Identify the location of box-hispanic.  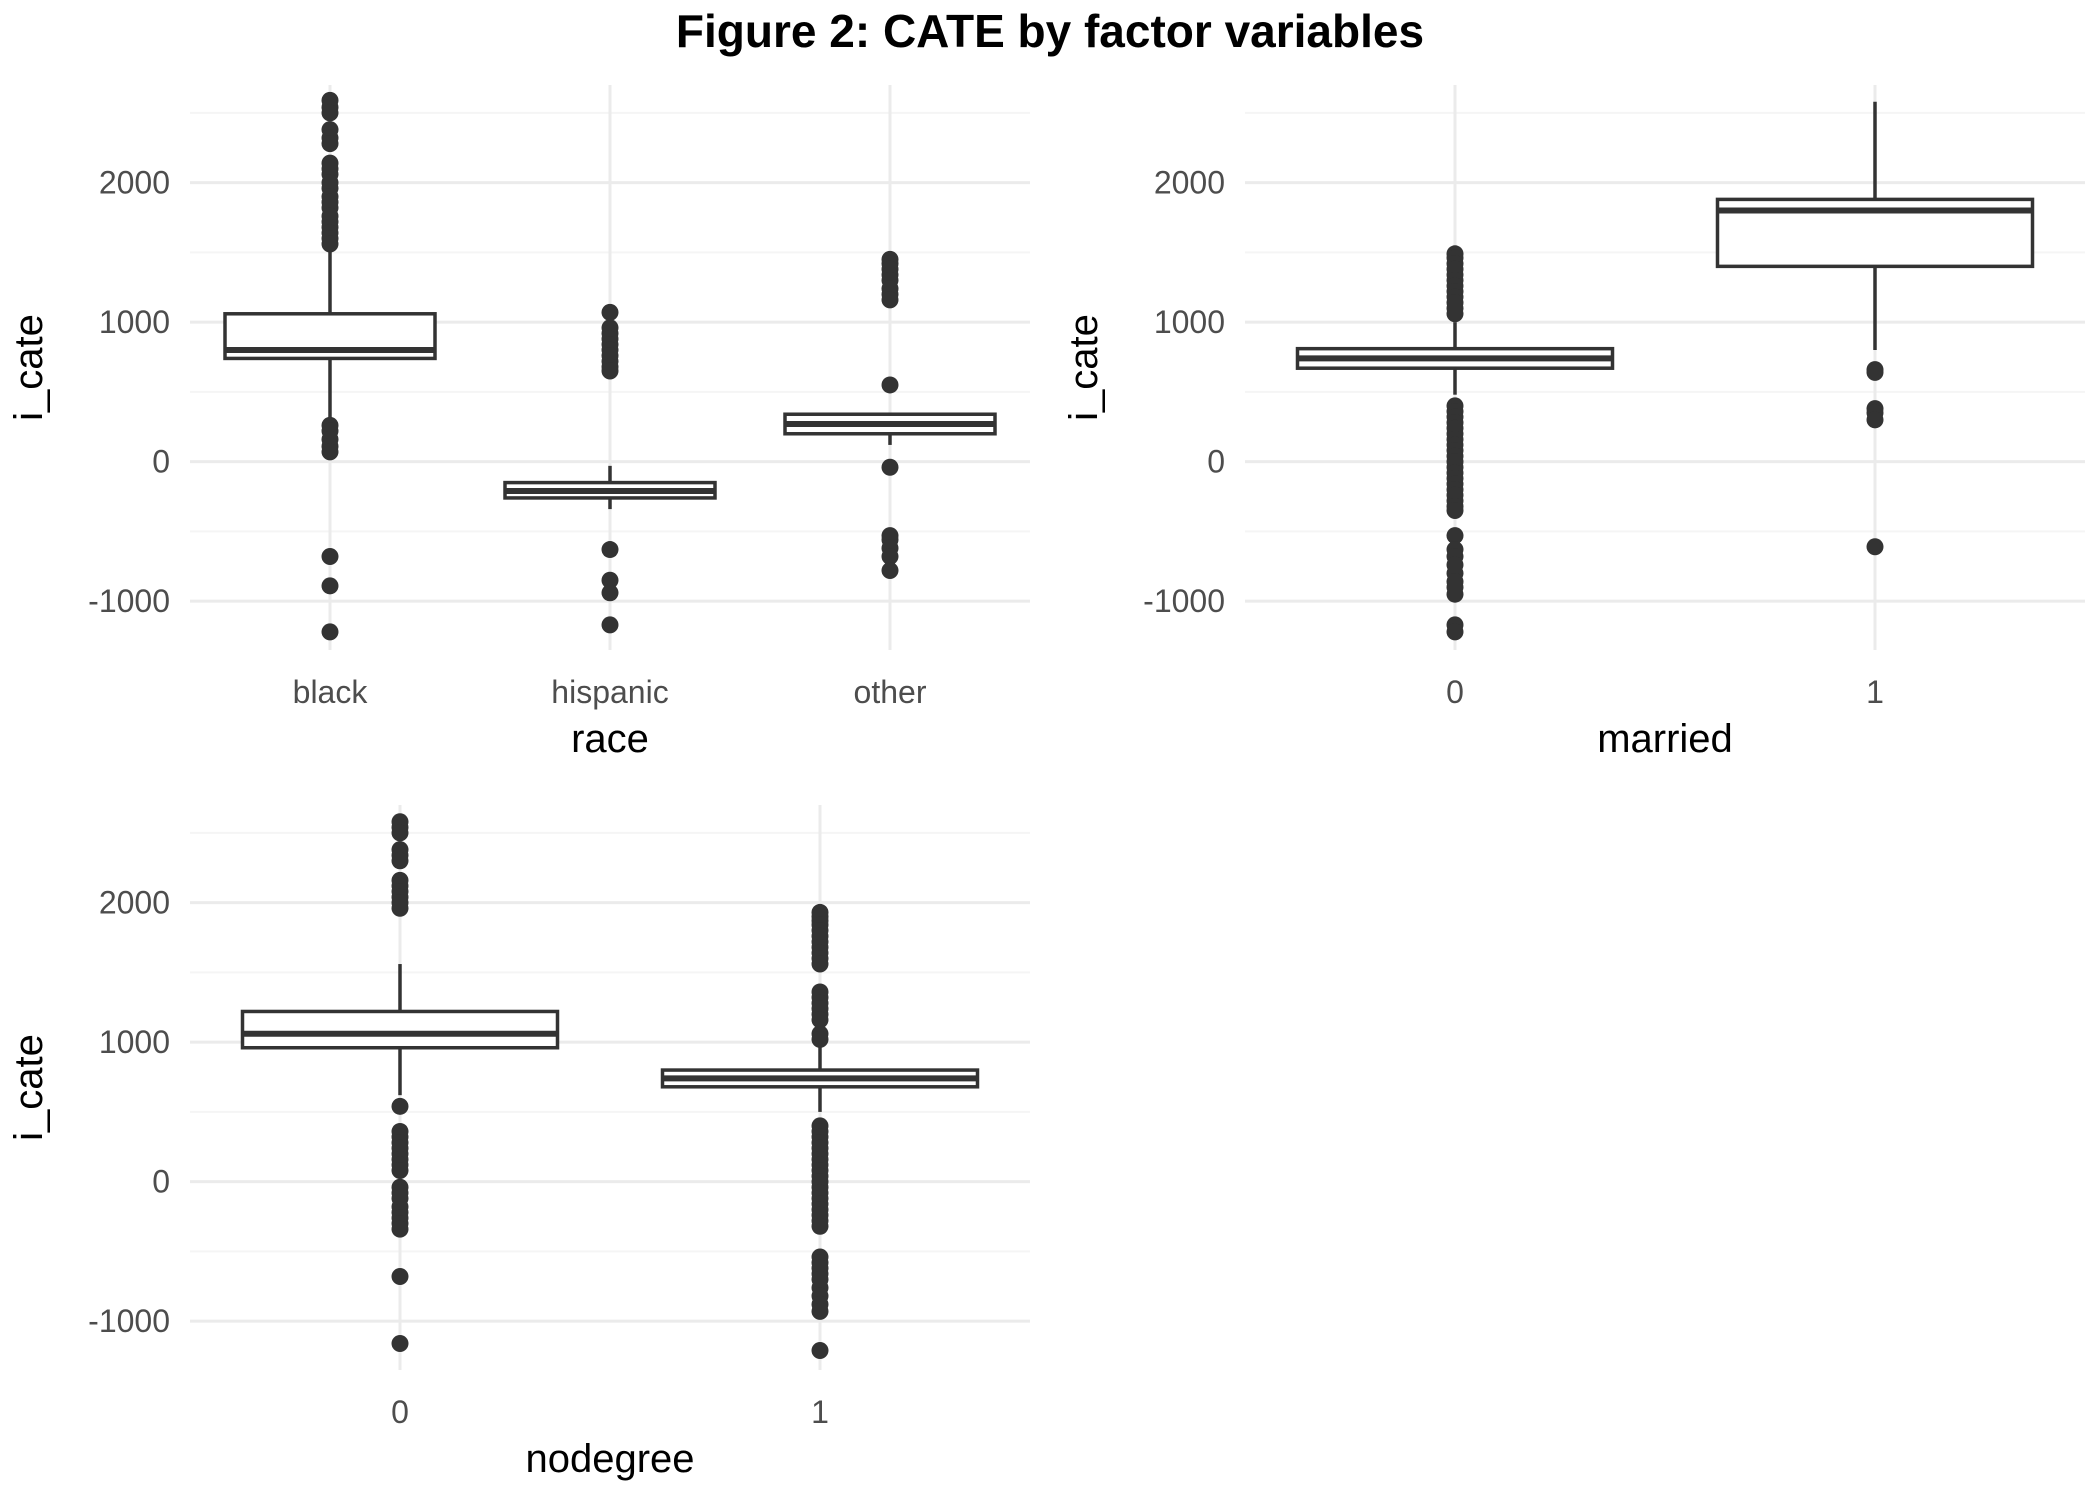
(610, 468).